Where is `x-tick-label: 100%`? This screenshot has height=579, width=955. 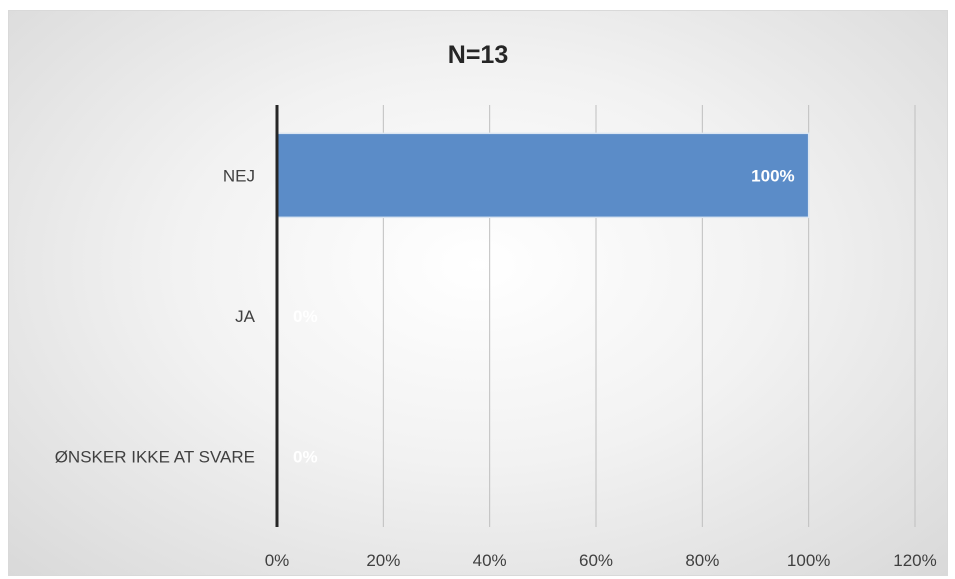
x-tick-label: 100% is located at coordinates (808, 560).